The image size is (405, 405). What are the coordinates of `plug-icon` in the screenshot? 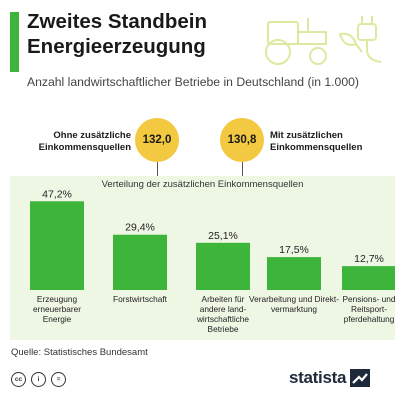 It's located at (360, 39).